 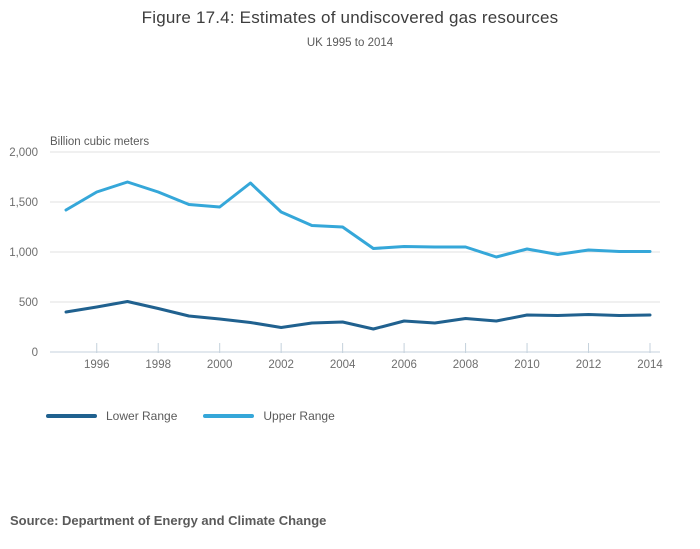 What do you see at coordinates (97, 365) in the screenshot?
I see `x-tick-label: 1996` at bounding box center [97, 365].